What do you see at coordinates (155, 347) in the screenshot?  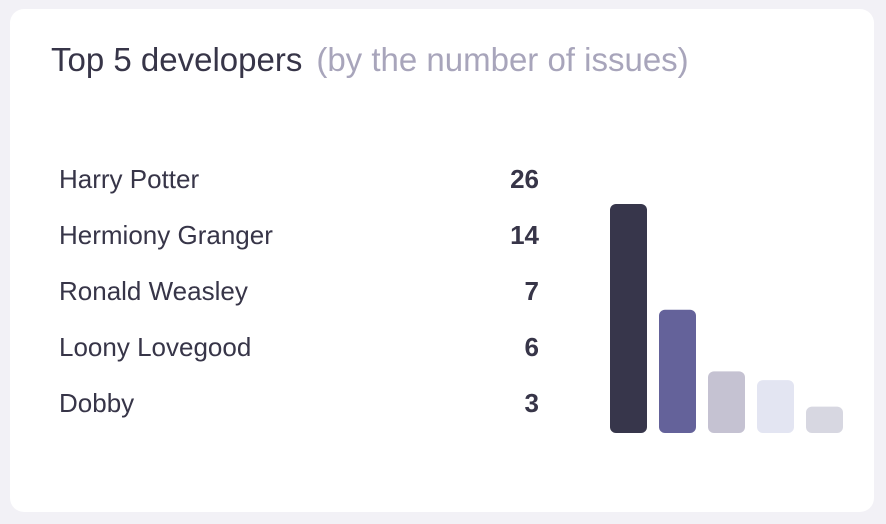 I see `developer-name: Loony Lovegood` at bounding box center [155, 347].